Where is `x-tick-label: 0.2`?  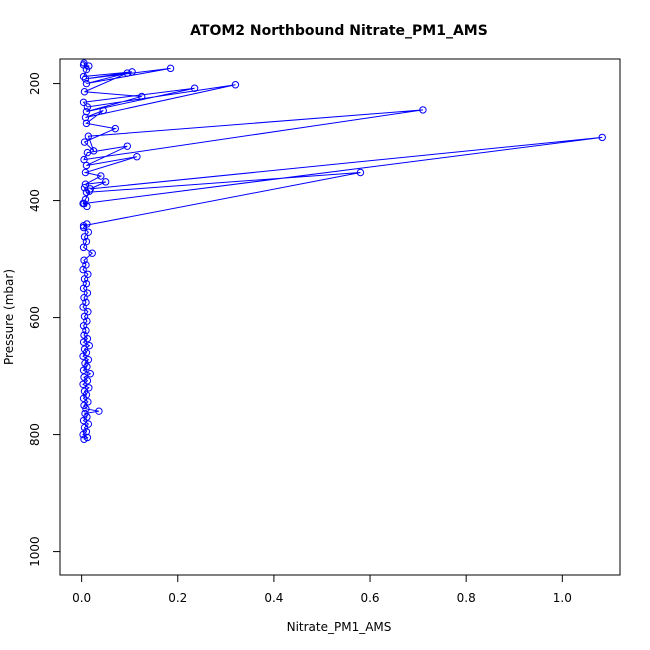
x-tick-label: 0.2 is located at coordinates (177, 598).